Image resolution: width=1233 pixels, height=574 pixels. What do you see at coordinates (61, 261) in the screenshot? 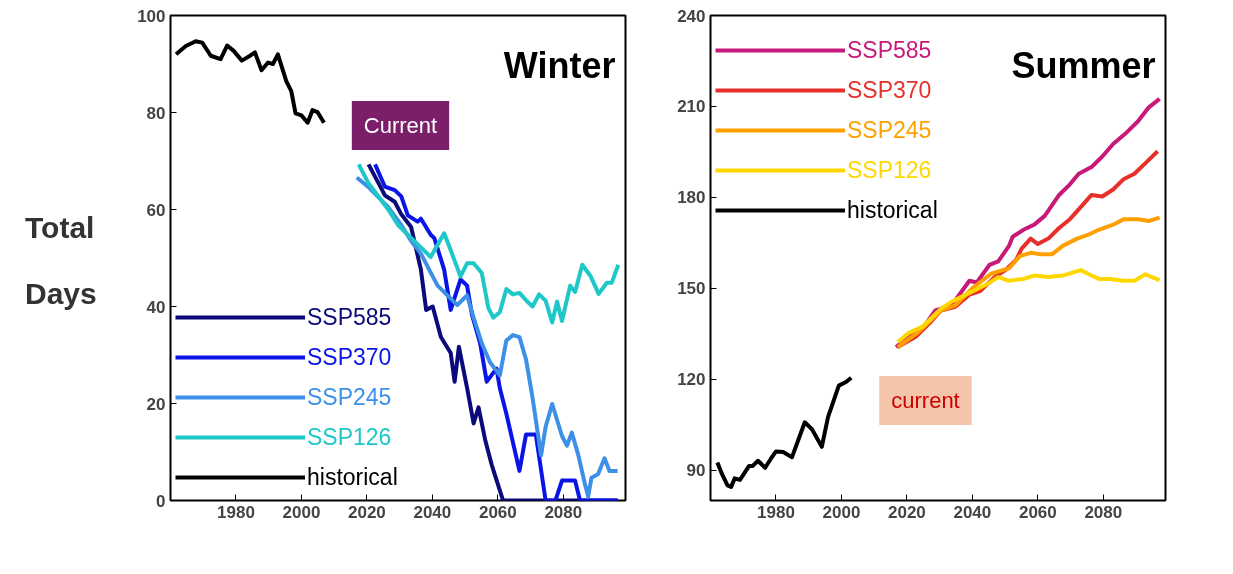
I see `y-axis-title: Total Days` at bounding box center [61, 261].